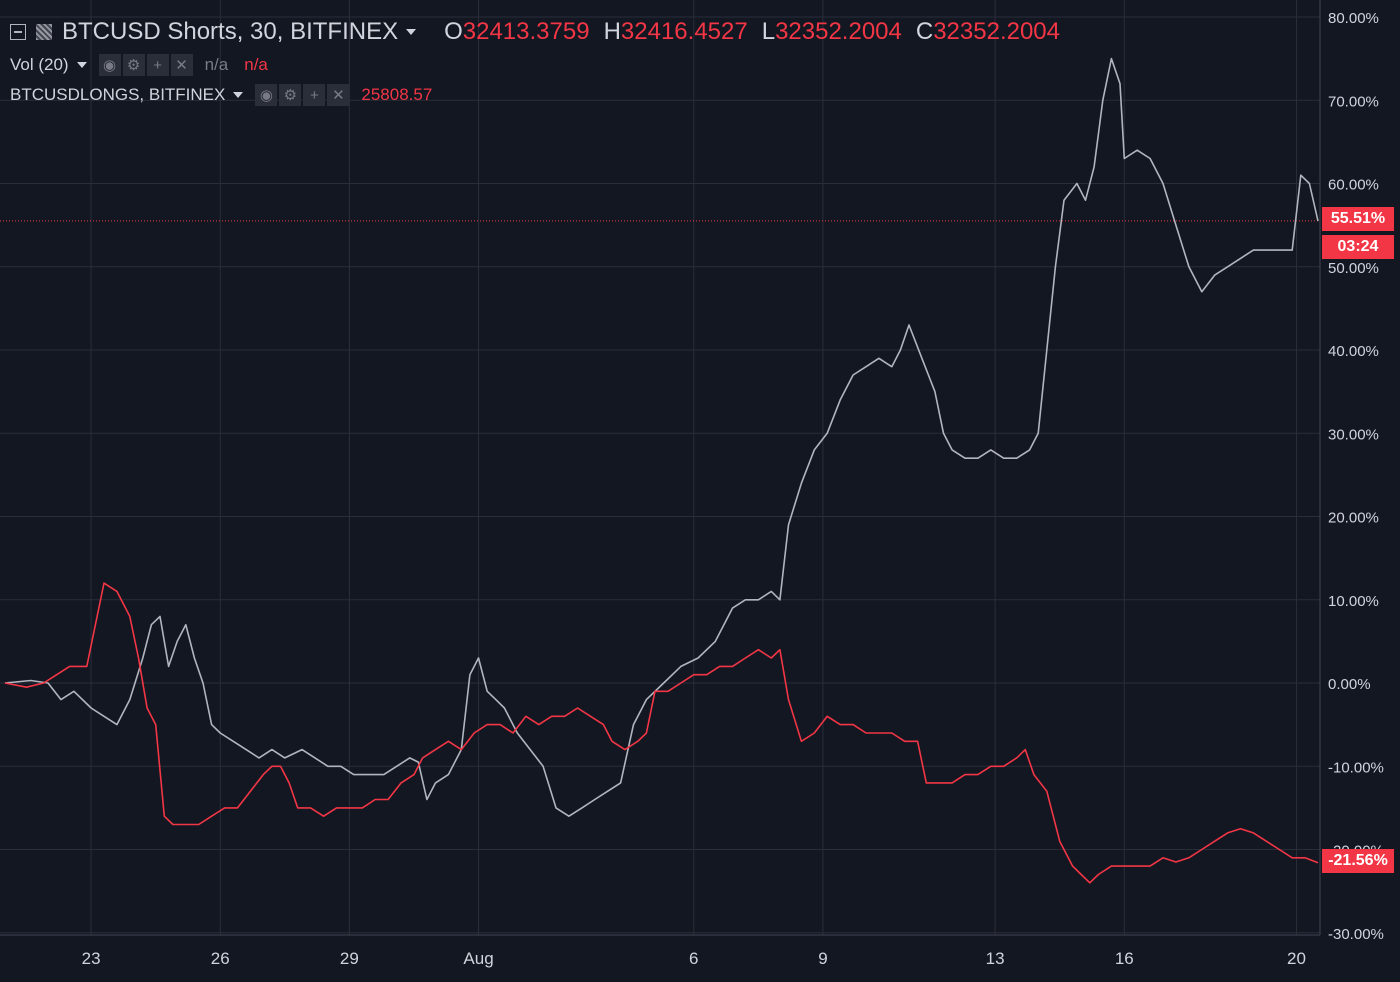  What do you see at coordinates (1124, 958) in the screenshot?
I see `x-tick-label: 16` at bounding box center [1124, 958].